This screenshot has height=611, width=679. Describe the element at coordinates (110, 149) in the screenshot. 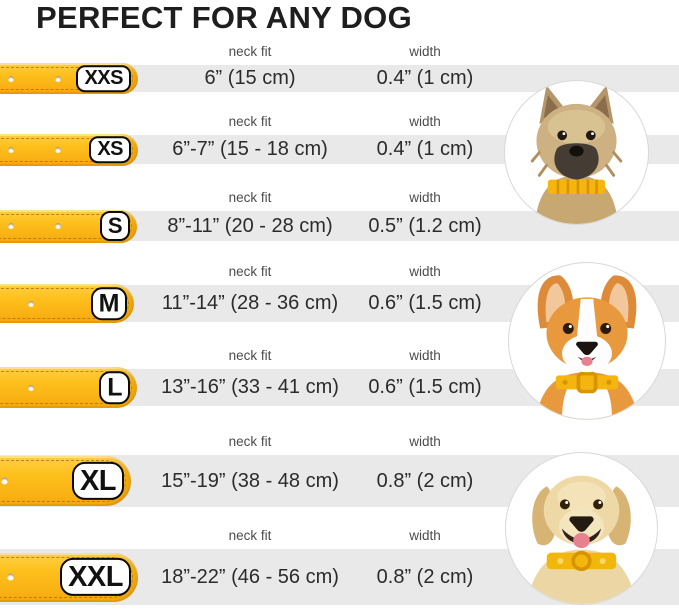

I see `size-badge: XS` at that location.